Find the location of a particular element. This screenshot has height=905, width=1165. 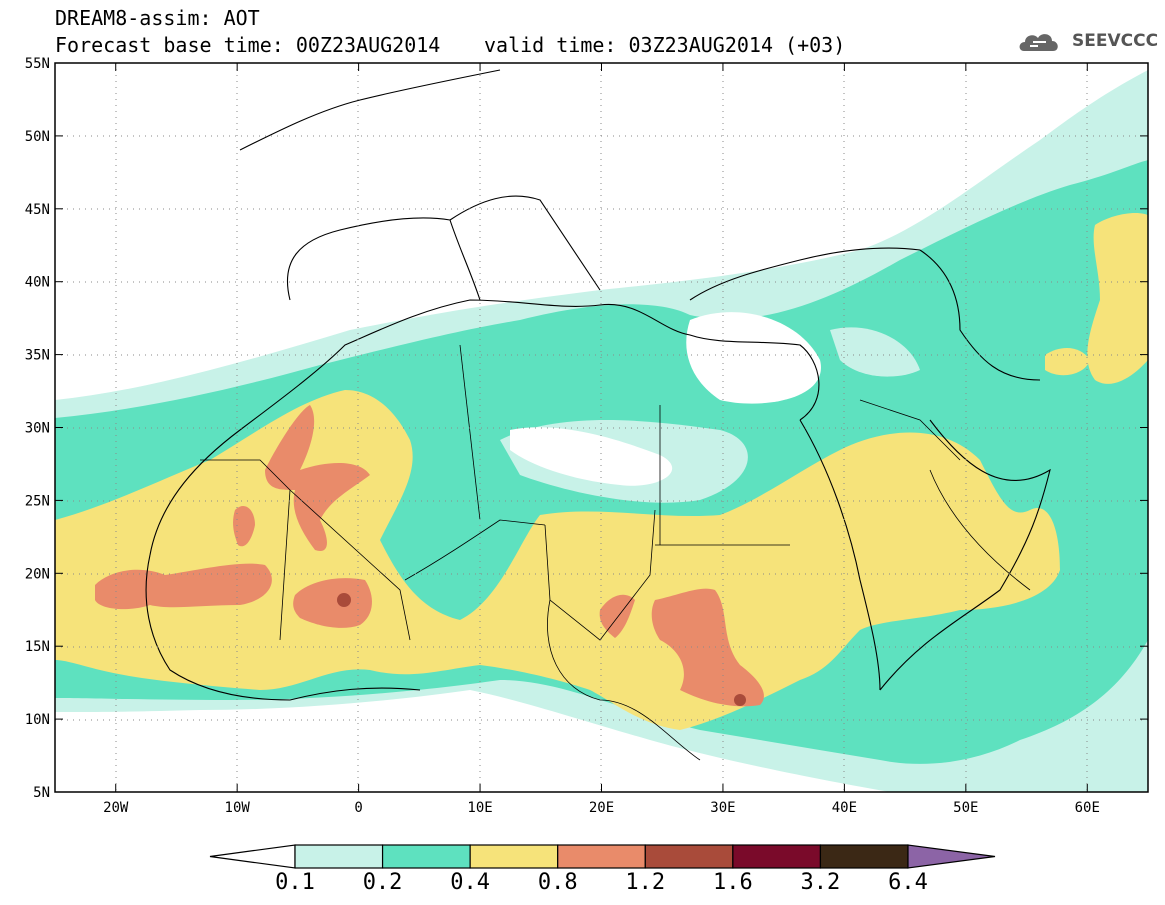

colorbar-label: 0.2 is located at coordinates (382, 882).